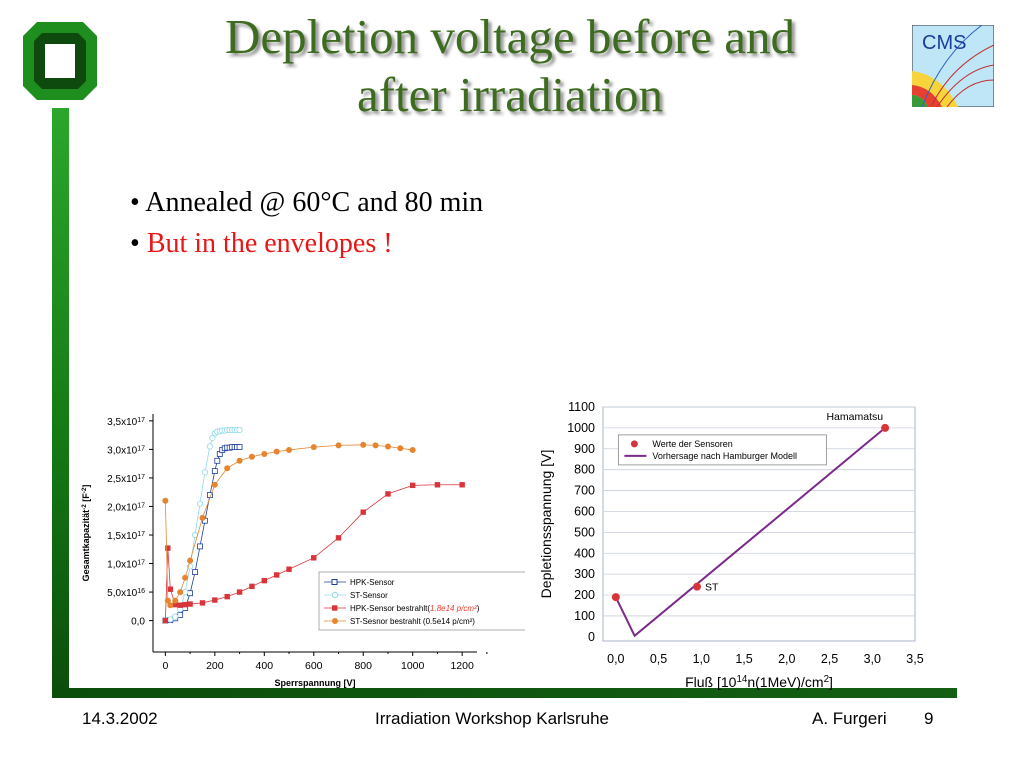 The height and width of the screenshot is (768, 1024). Describe the element at coordinates (914, 659) in the screenshot. I see `x-tick-label: 3,5` at that location.